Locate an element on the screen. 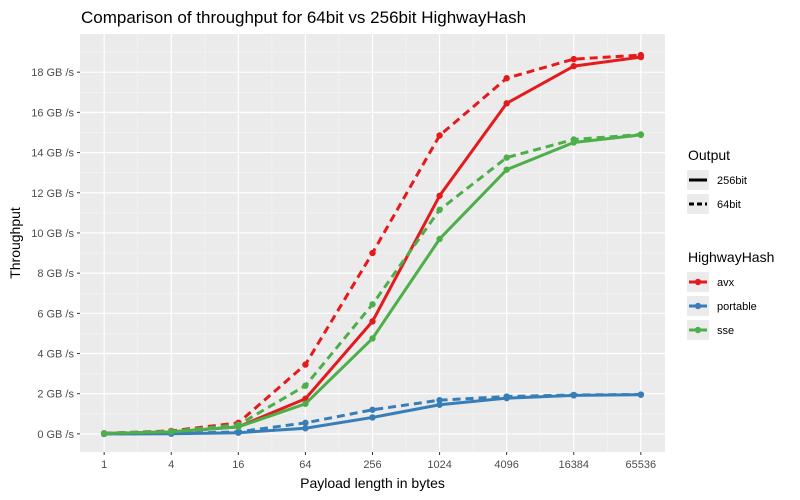 The image size is (800, 500). y-tick-label: 18 GB /s is located at coordinates (52, 73).